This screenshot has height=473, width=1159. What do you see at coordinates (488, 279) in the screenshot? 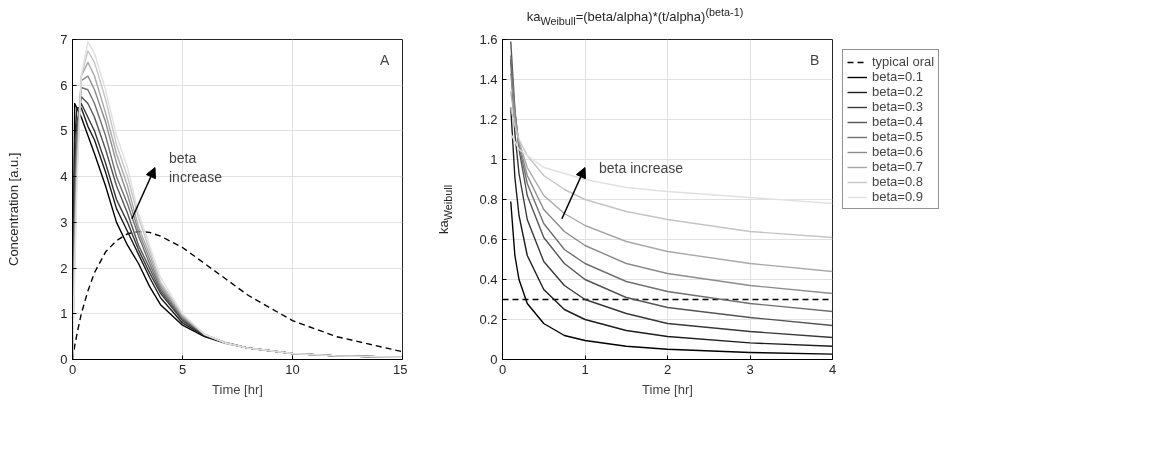
I see `y-tick-label: 0.4` at bounding box center [488, 279].